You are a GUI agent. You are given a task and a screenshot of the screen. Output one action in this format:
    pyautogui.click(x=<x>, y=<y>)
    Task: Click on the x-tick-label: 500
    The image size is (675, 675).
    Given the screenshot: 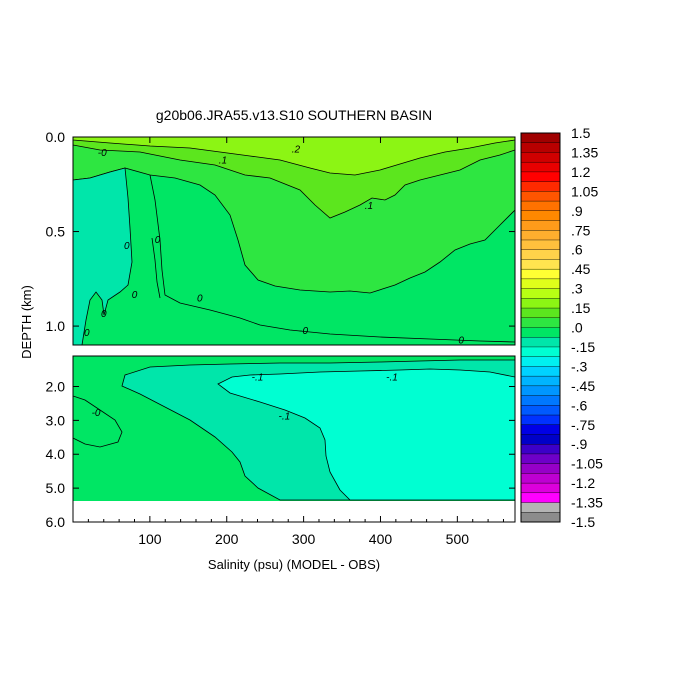 What is the action you would take?
    pyautogui.click(x=458, y=539)
    